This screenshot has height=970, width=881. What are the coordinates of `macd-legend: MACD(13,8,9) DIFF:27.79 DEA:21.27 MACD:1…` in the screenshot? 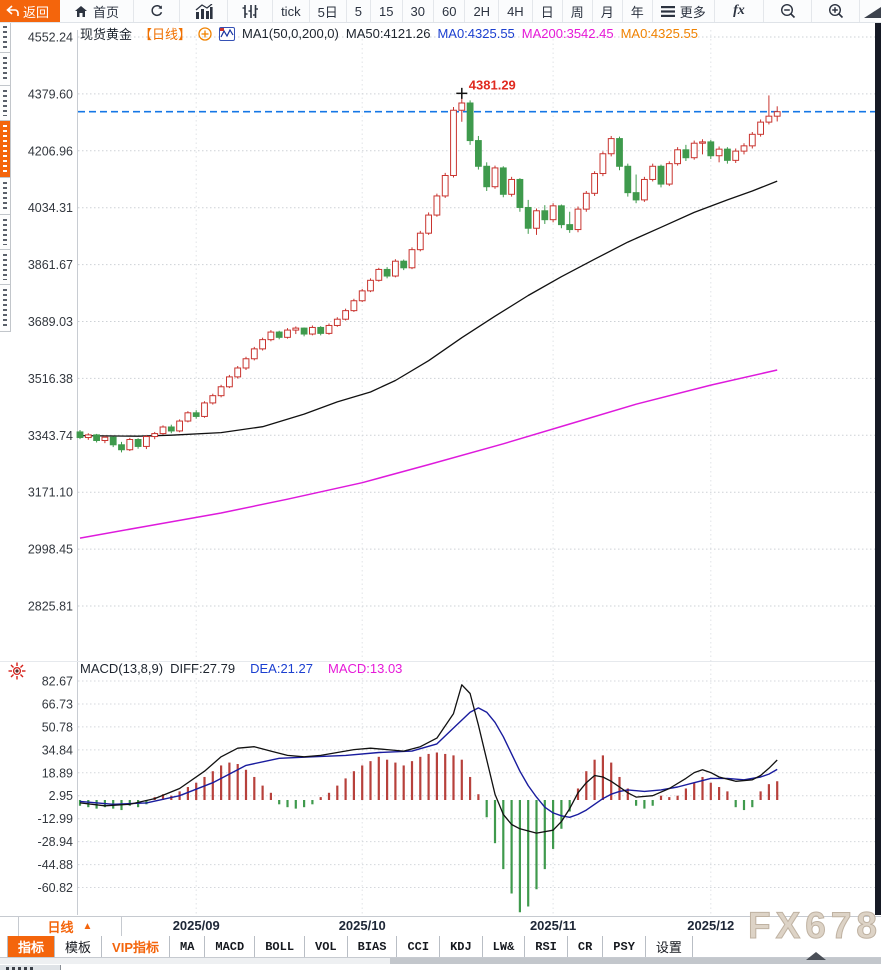 It's located at (241, 668).